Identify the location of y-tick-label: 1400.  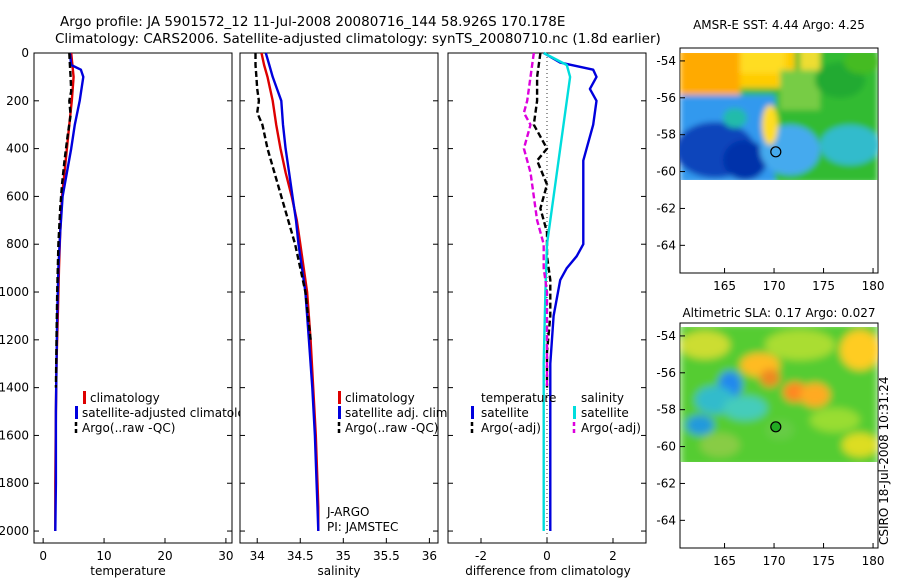
(14, 388).